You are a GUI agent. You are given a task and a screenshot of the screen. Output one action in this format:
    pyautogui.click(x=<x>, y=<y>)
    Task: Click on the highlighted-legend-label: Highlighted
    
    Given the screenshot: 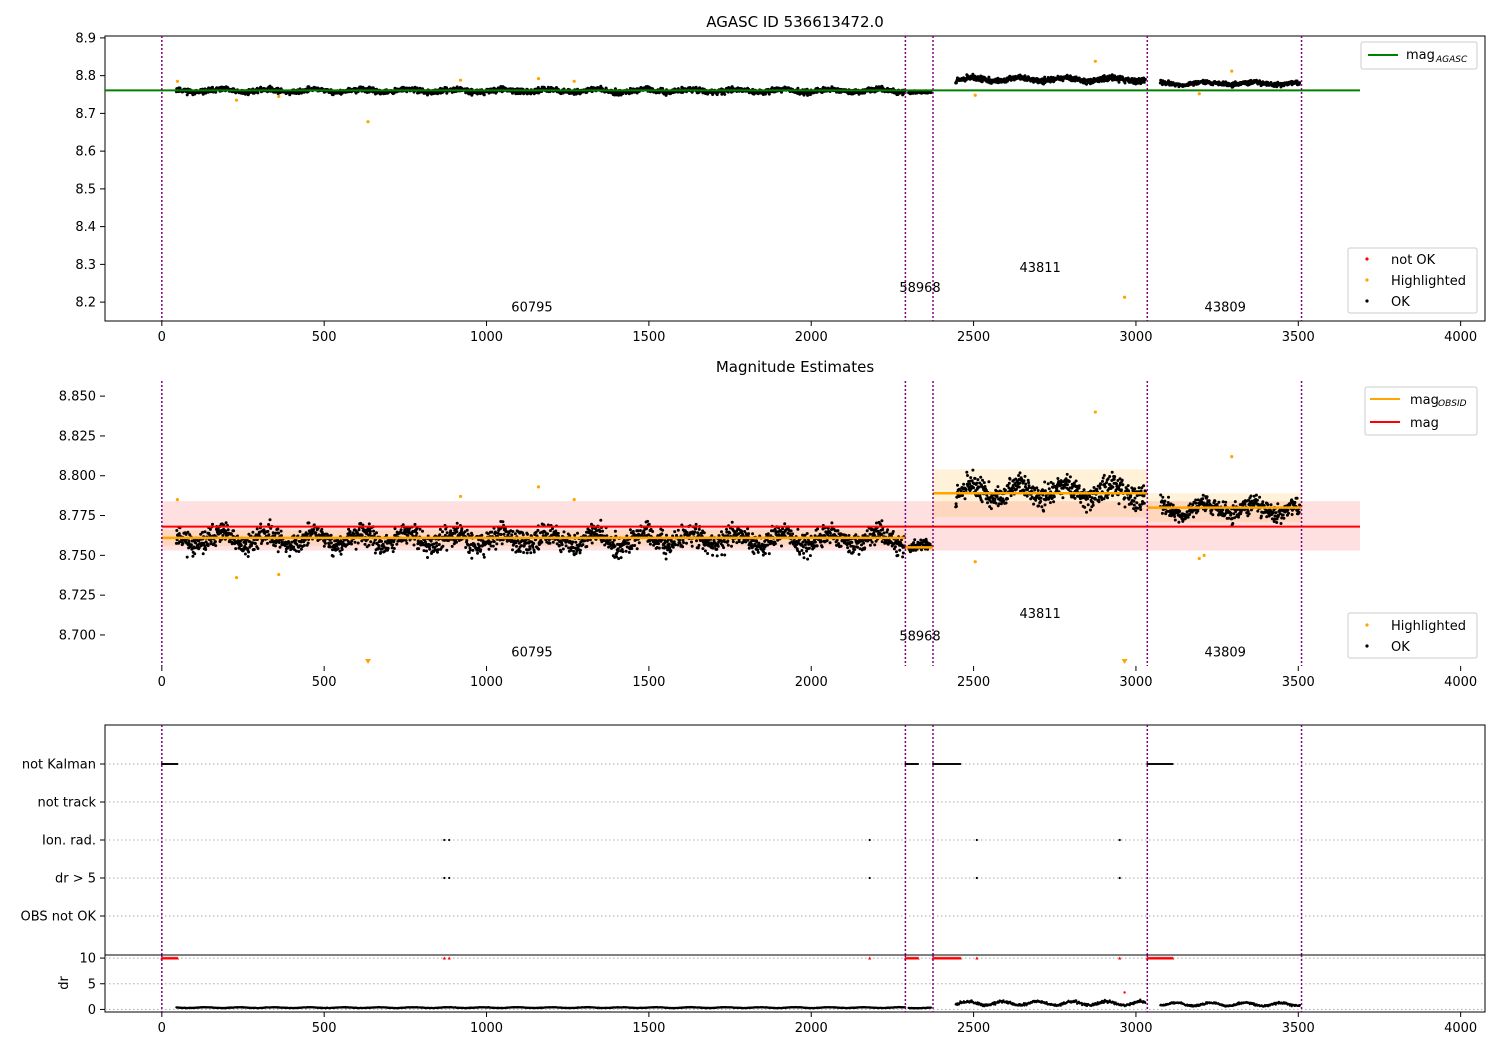 What is the action you would take?
    pyautogui.click(x=1428, y=281)
    